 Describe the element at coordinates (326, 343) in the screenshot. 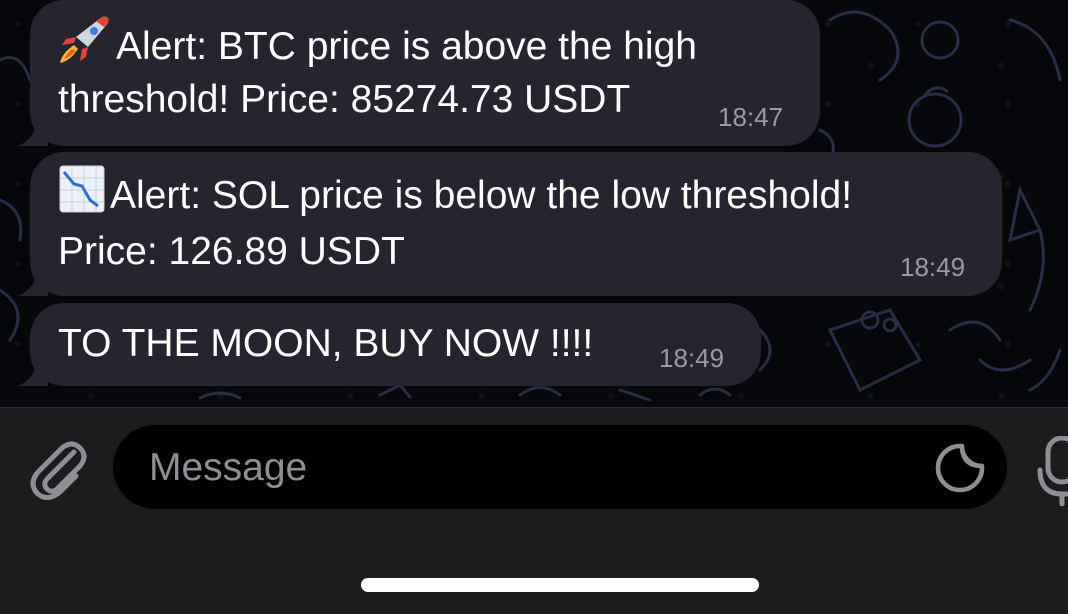

I see `message-text: TO THE MOON, BUY NOW !!!!` at that location.